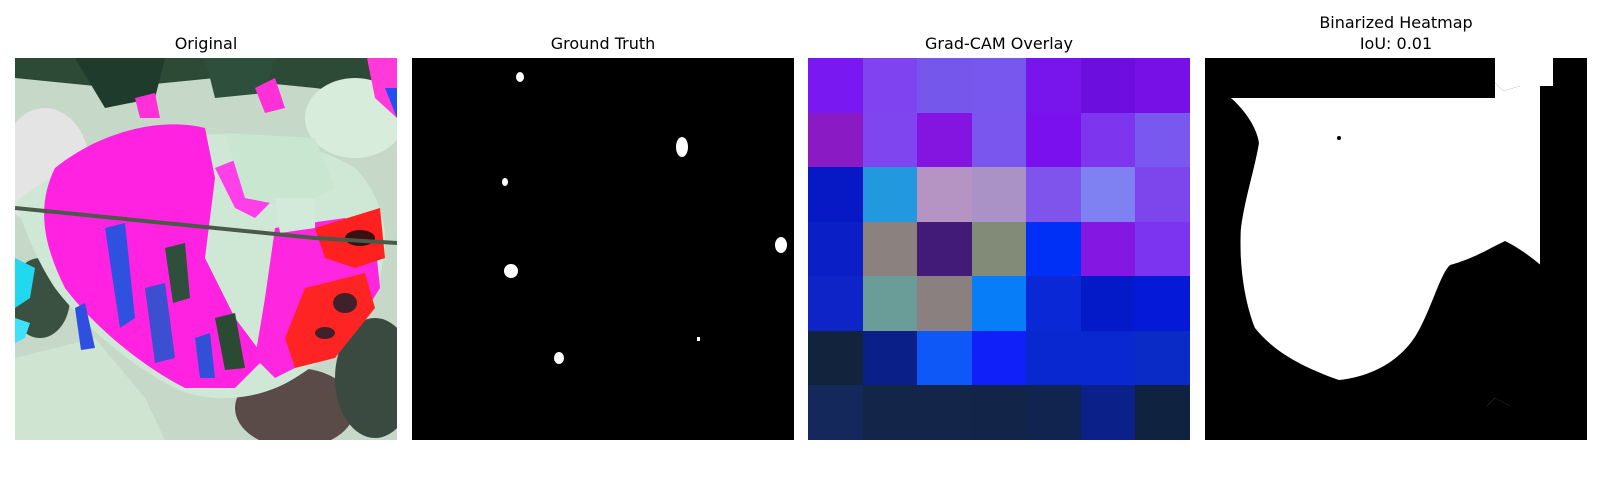 This screenshot has height=500, width=1600. I want to click on panel-title: Ground Truth, so click(603, 43).